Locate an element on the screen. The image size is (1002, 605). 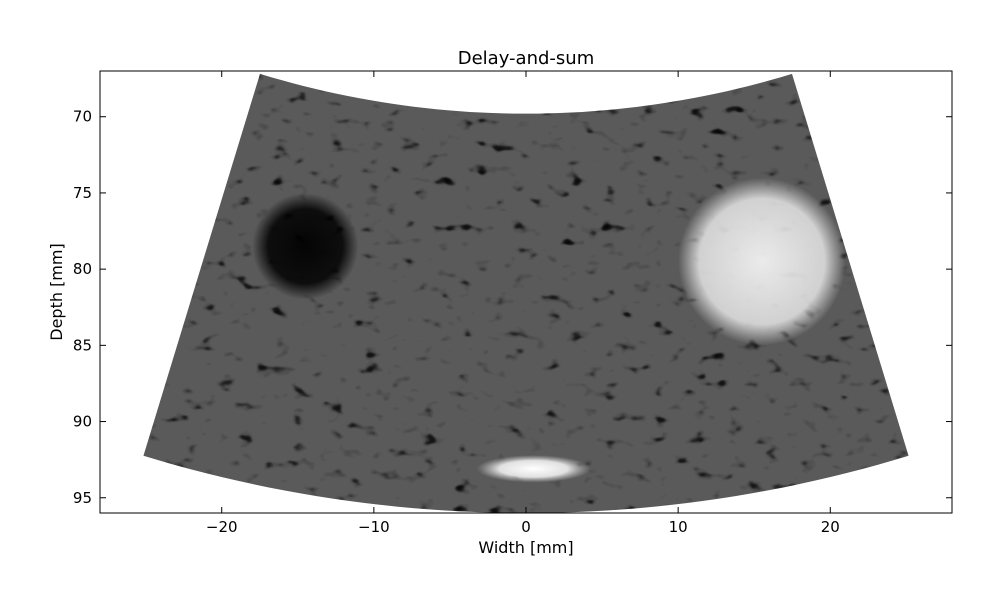
x-tick-label: −20 is located at coordinates (222, 527).